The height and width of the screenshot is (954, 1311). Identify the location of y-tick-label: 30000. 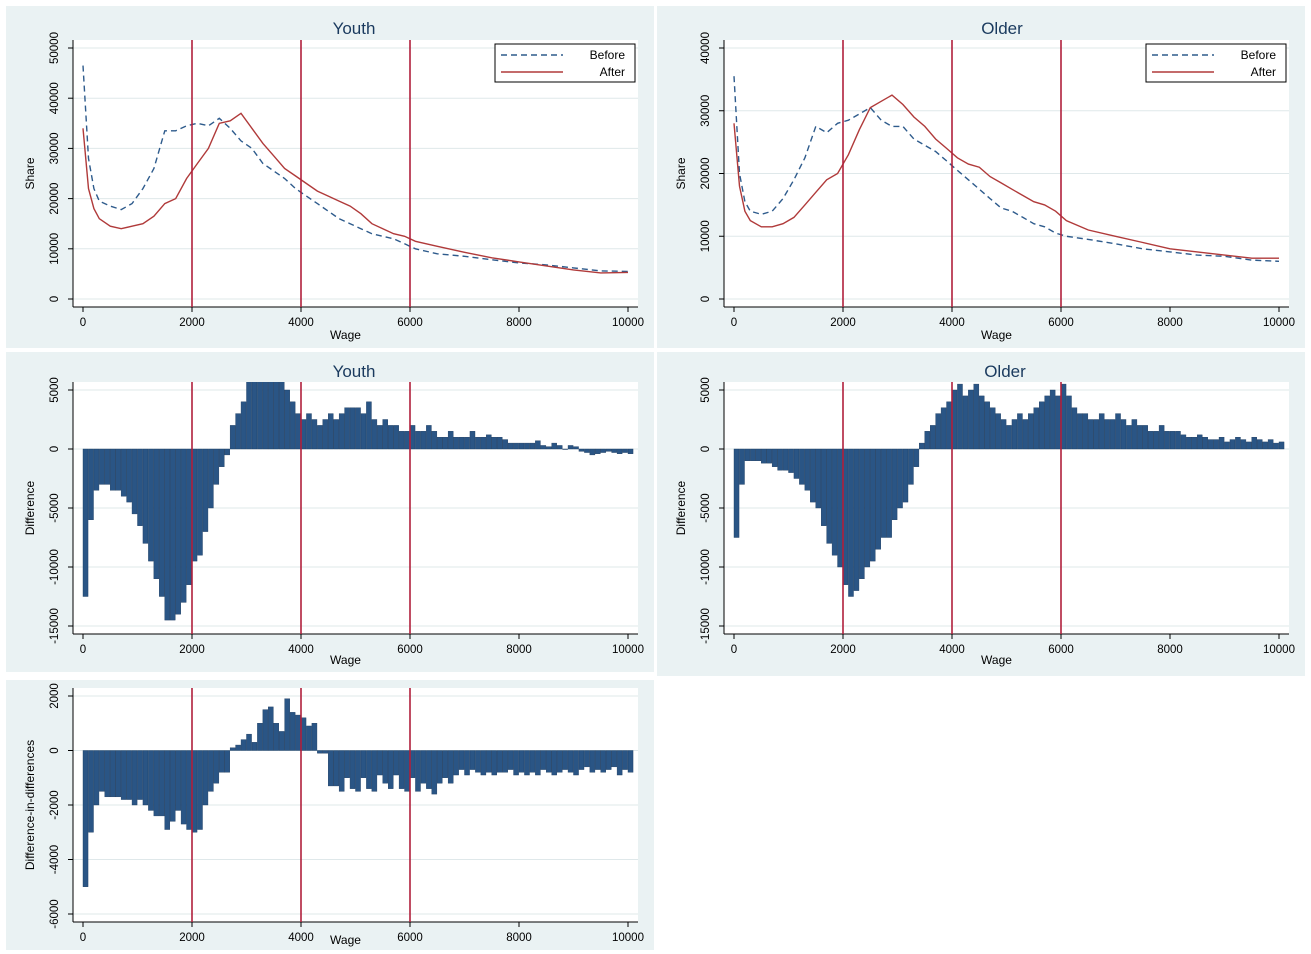
(706, 111).